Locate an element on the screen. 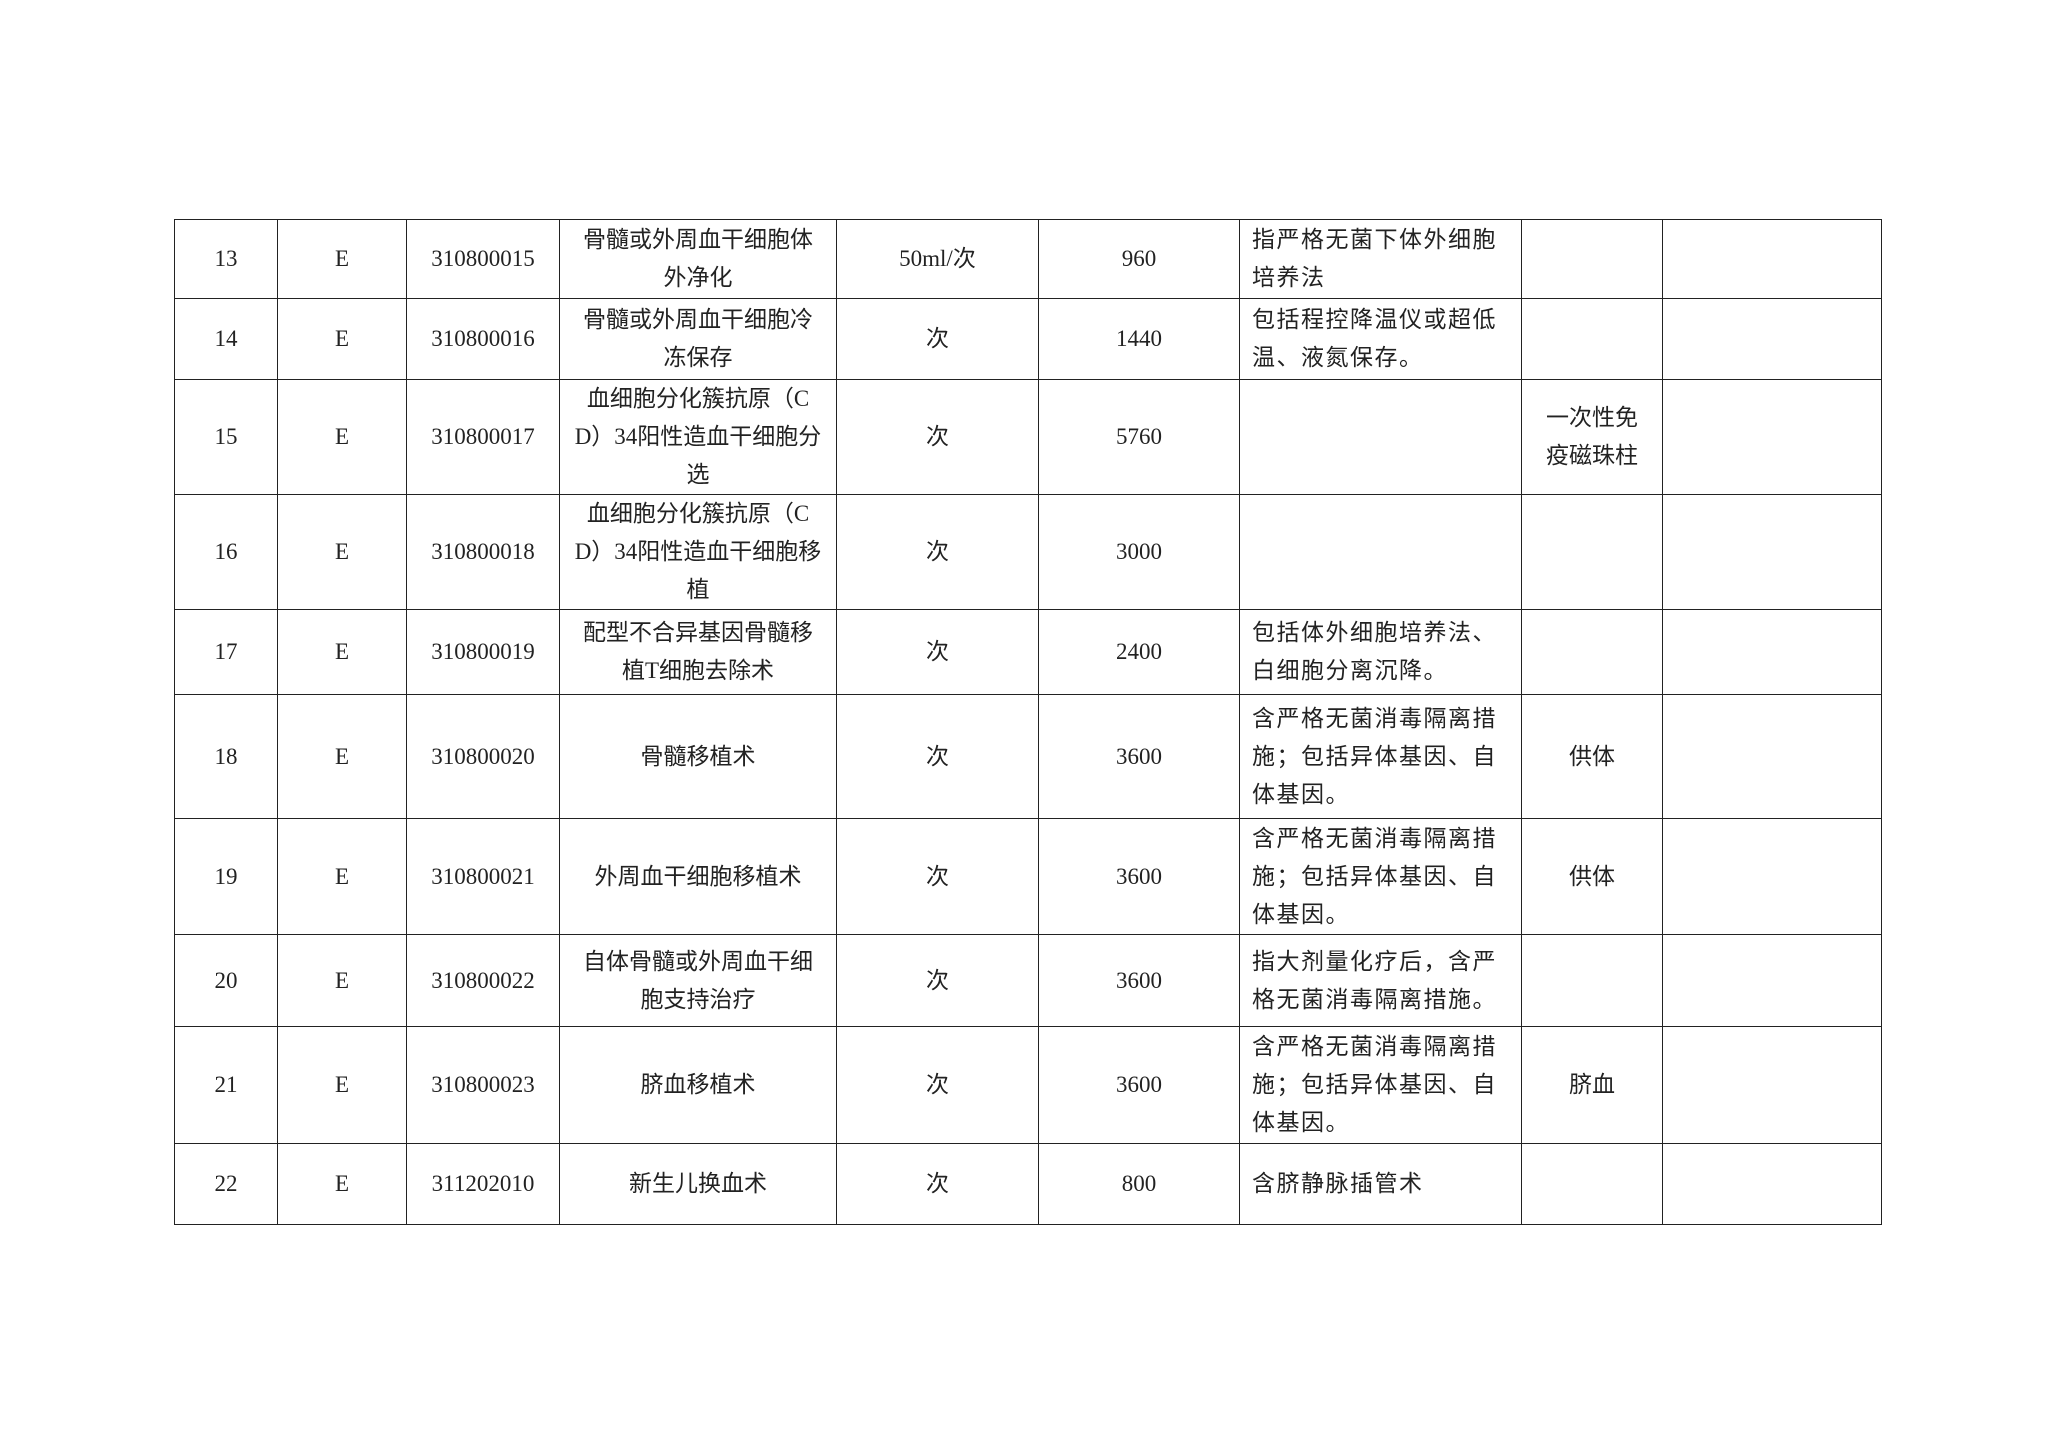 This screenshot has height=1448, width=2048. row-number-cell: 19 is located at coordinates (226, 876).